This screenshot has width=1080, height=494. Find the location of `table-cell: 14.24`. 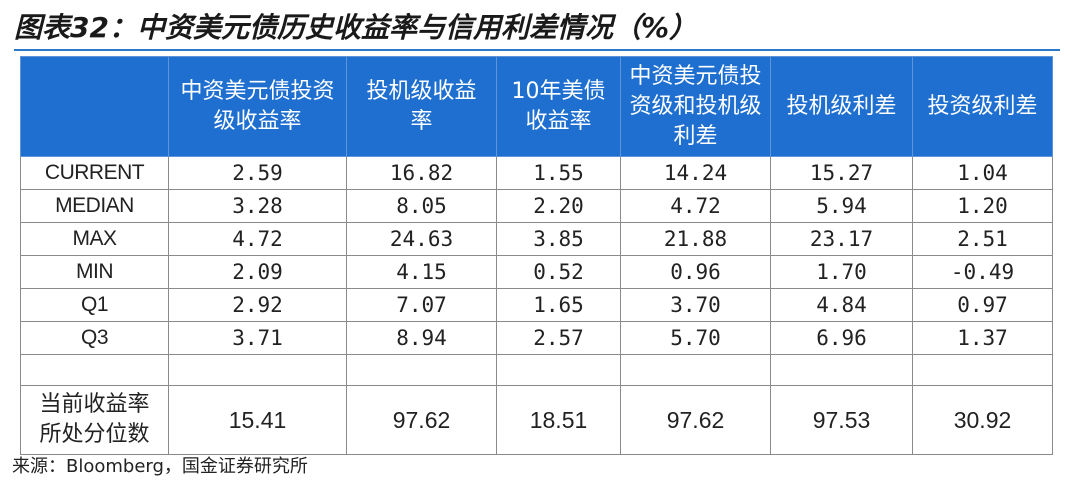

table-cell: 14.24 is located at coordinates (695, 173).